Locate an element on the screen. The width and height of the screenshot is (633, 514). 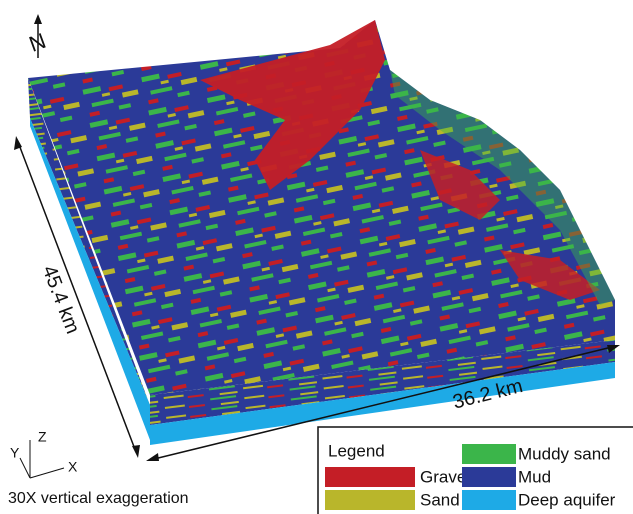
dimension-line is located at coordinates (77, 297).